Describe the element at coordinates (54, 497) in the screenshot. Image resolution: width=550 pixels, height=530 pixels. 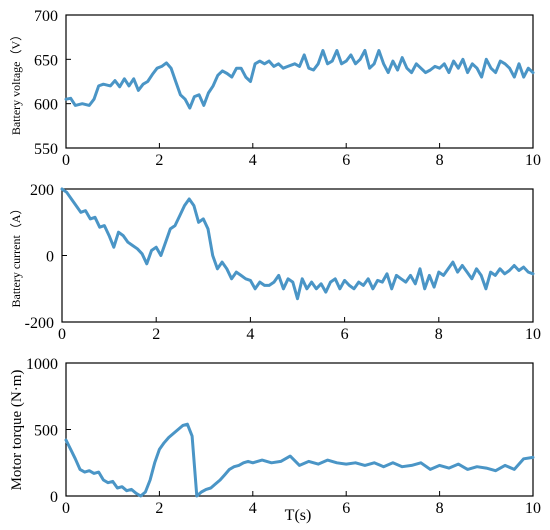
I see `torque-y-tick-label: 0` at that location.